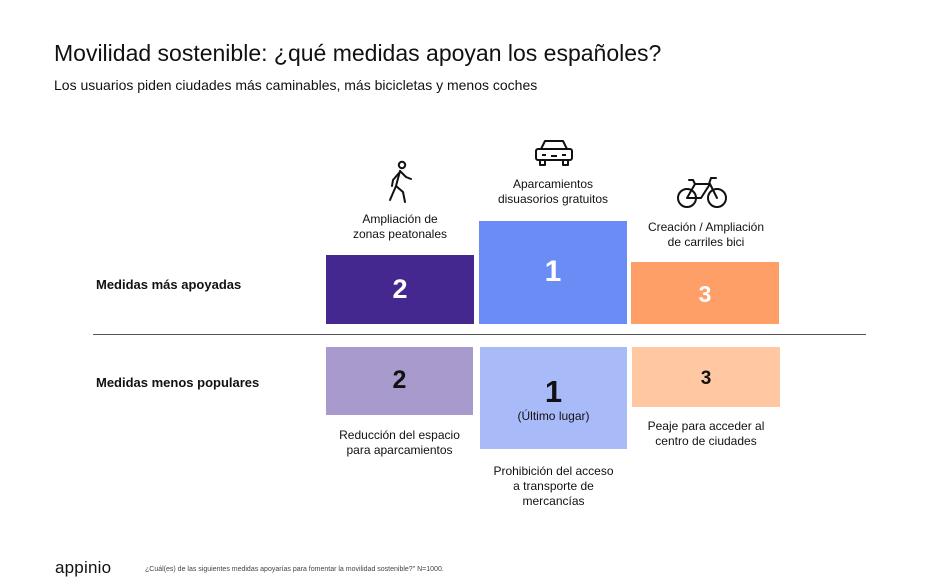  Describe the element at coordinates (178, 382) in the screenshot. I see `row-label-least-popular: Medidas menos populares` at that location.